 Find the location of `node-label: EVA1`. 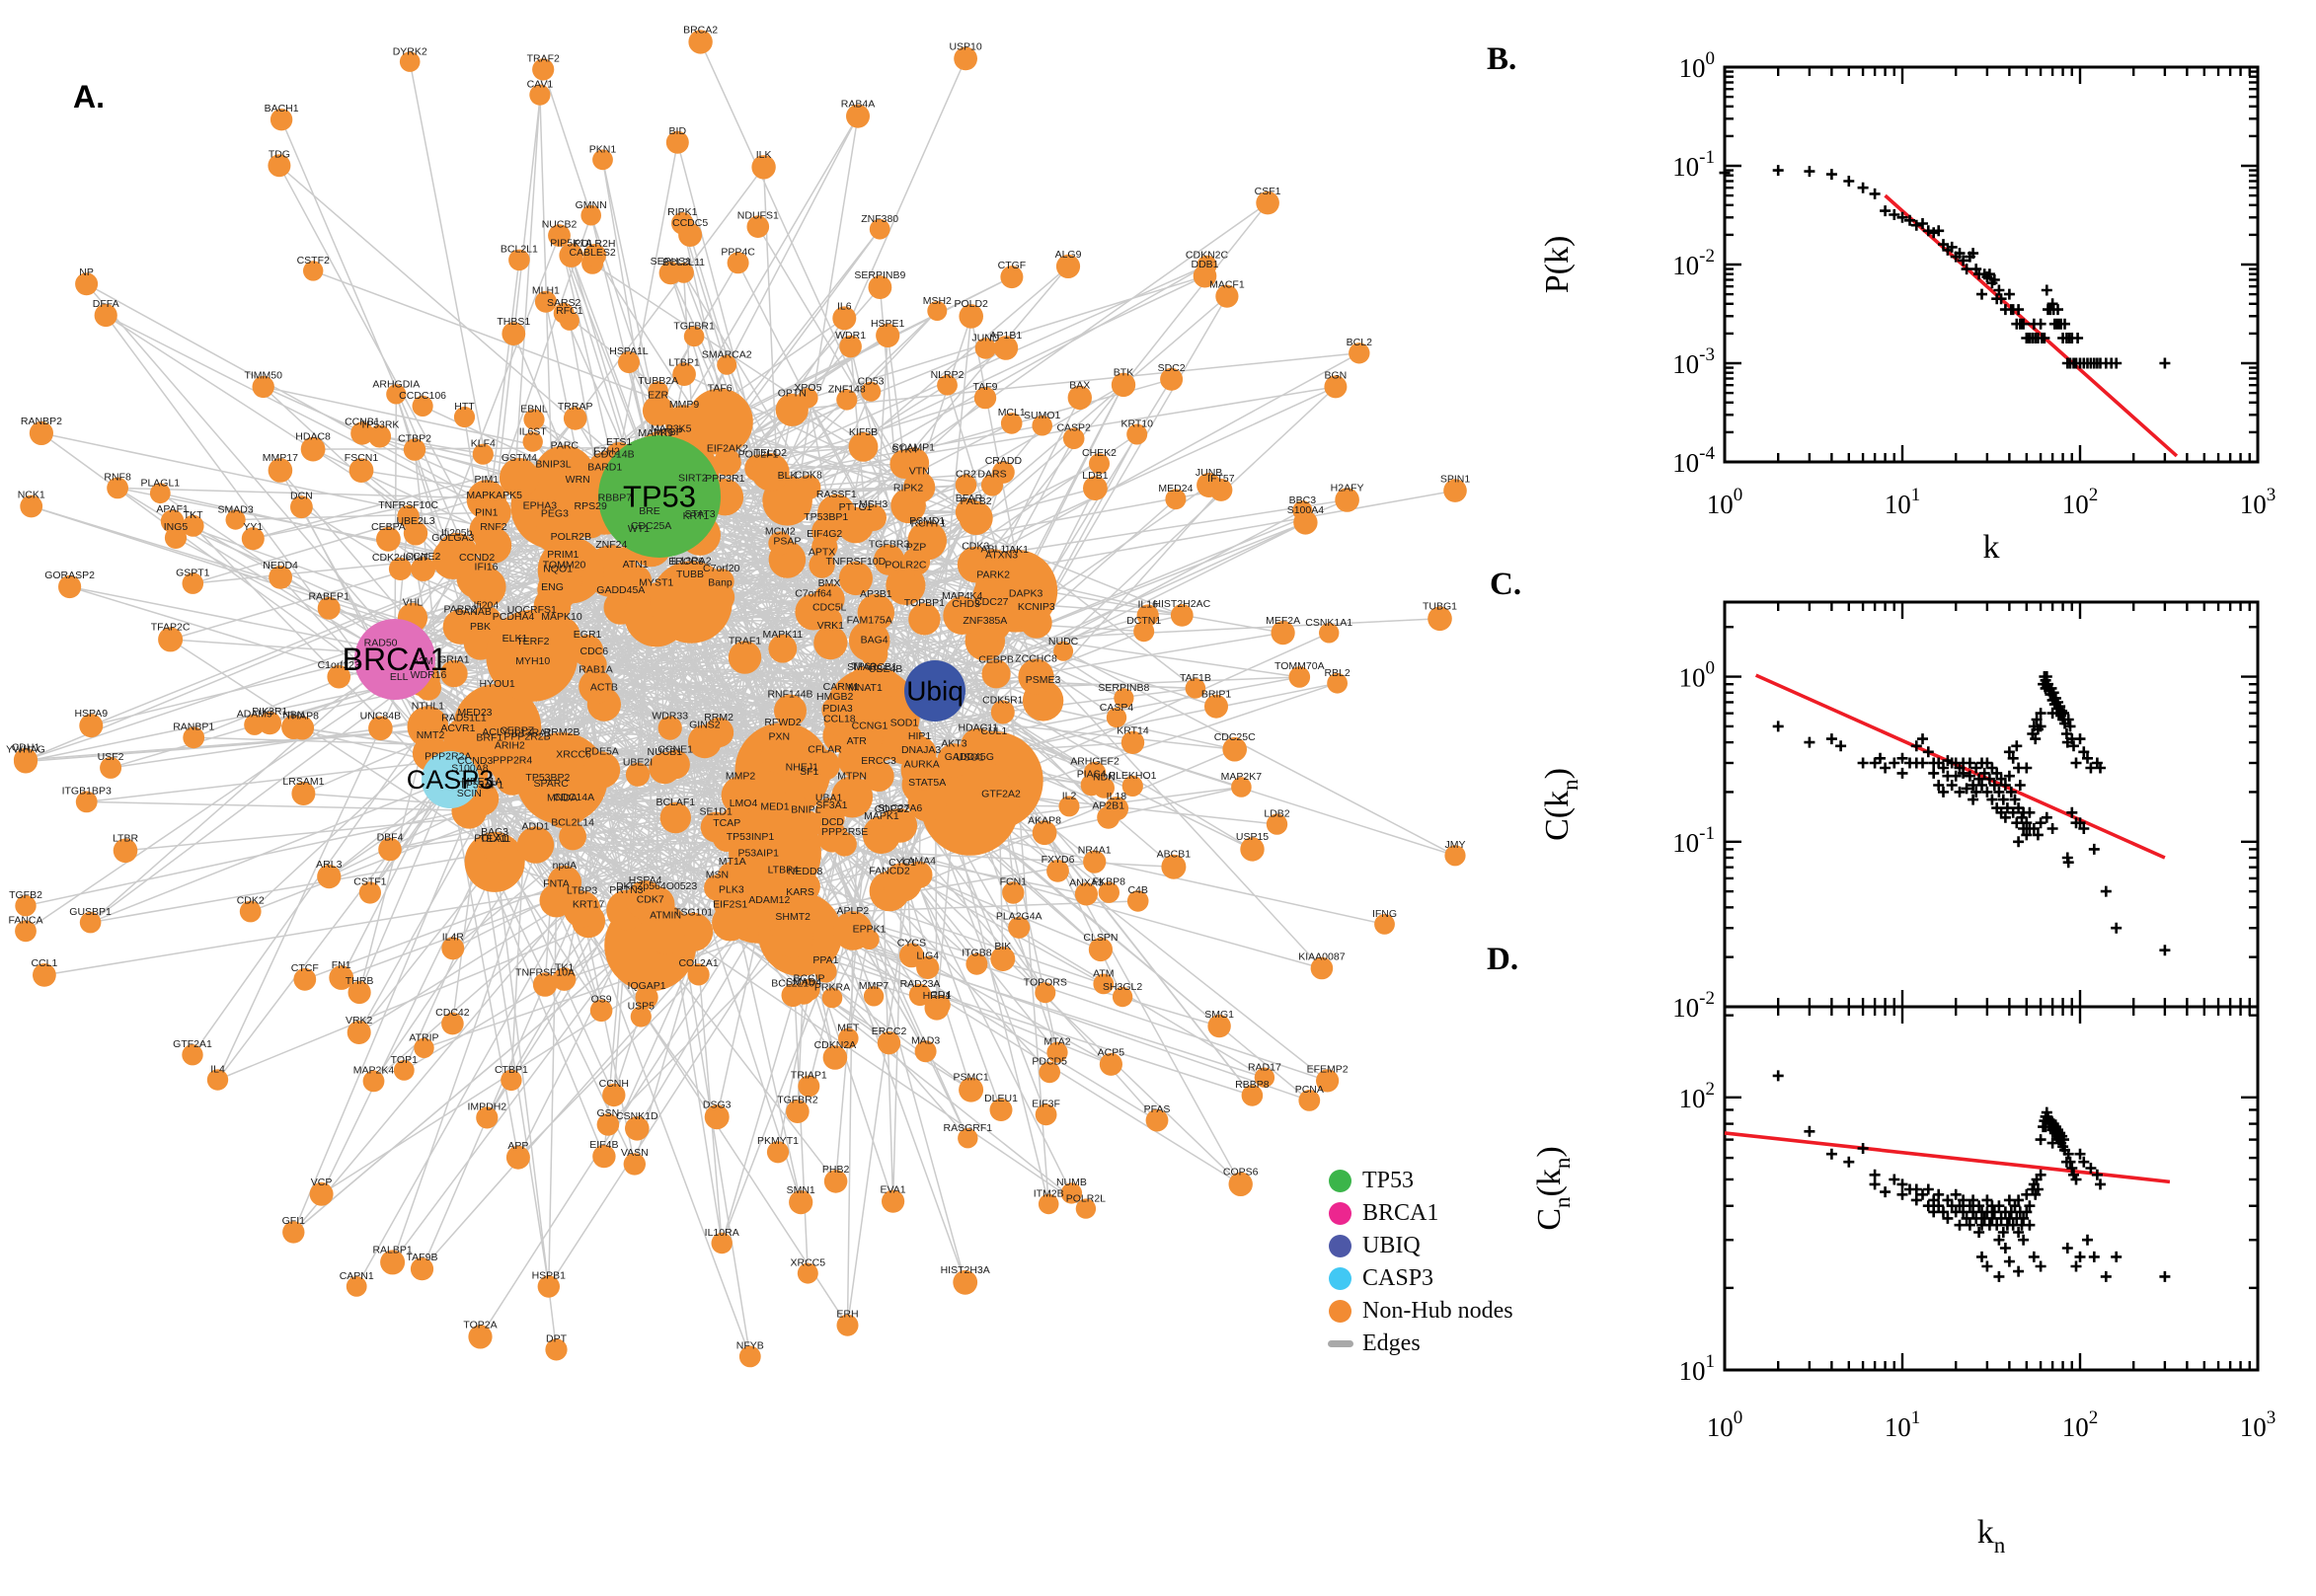

node-label: EVA1 is located at coordinates (893, 1190).